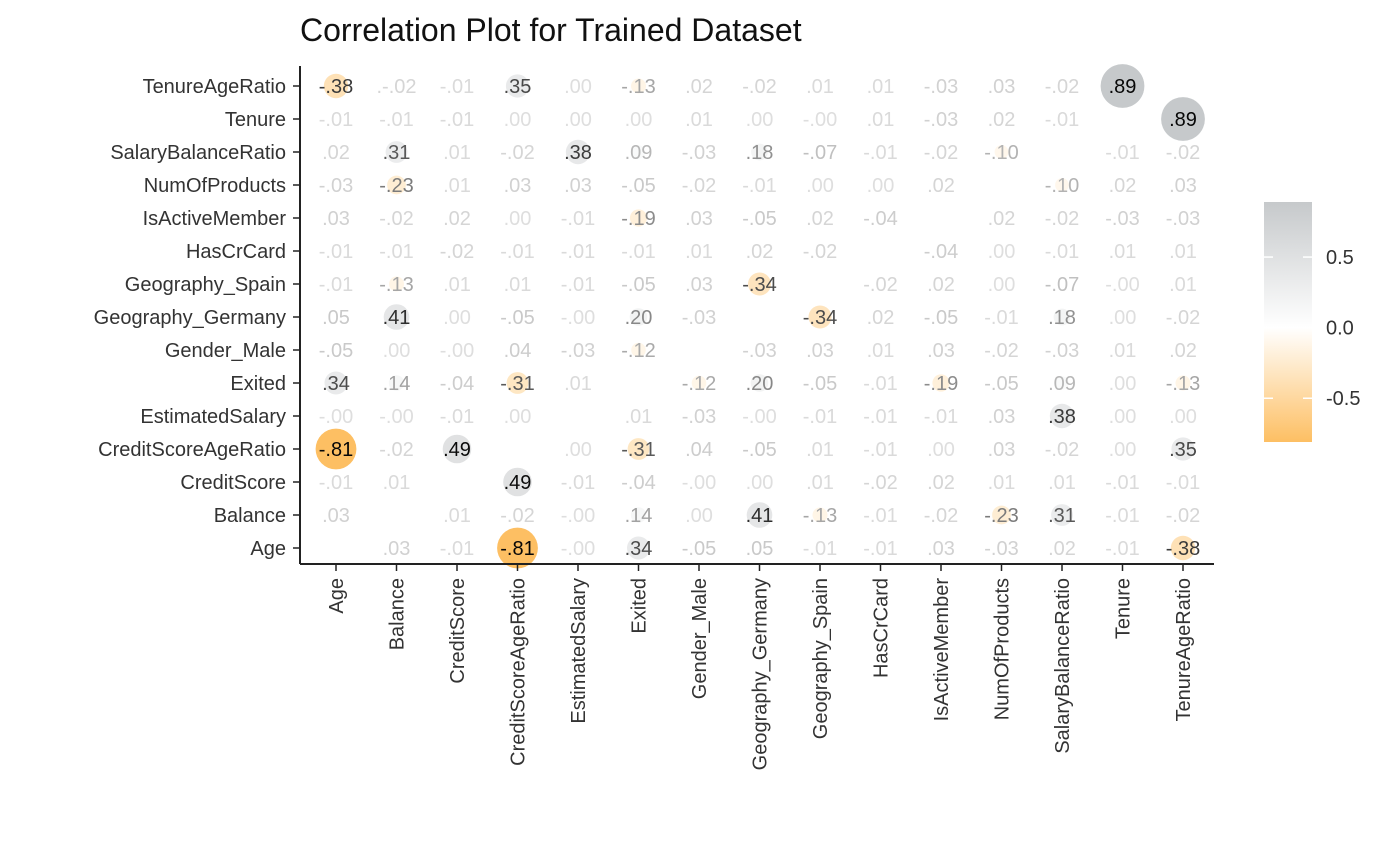 The height and width of the screenshot is (865, 1400). I want to click on legend-tick-label: -0.5, so click(1343, 399).